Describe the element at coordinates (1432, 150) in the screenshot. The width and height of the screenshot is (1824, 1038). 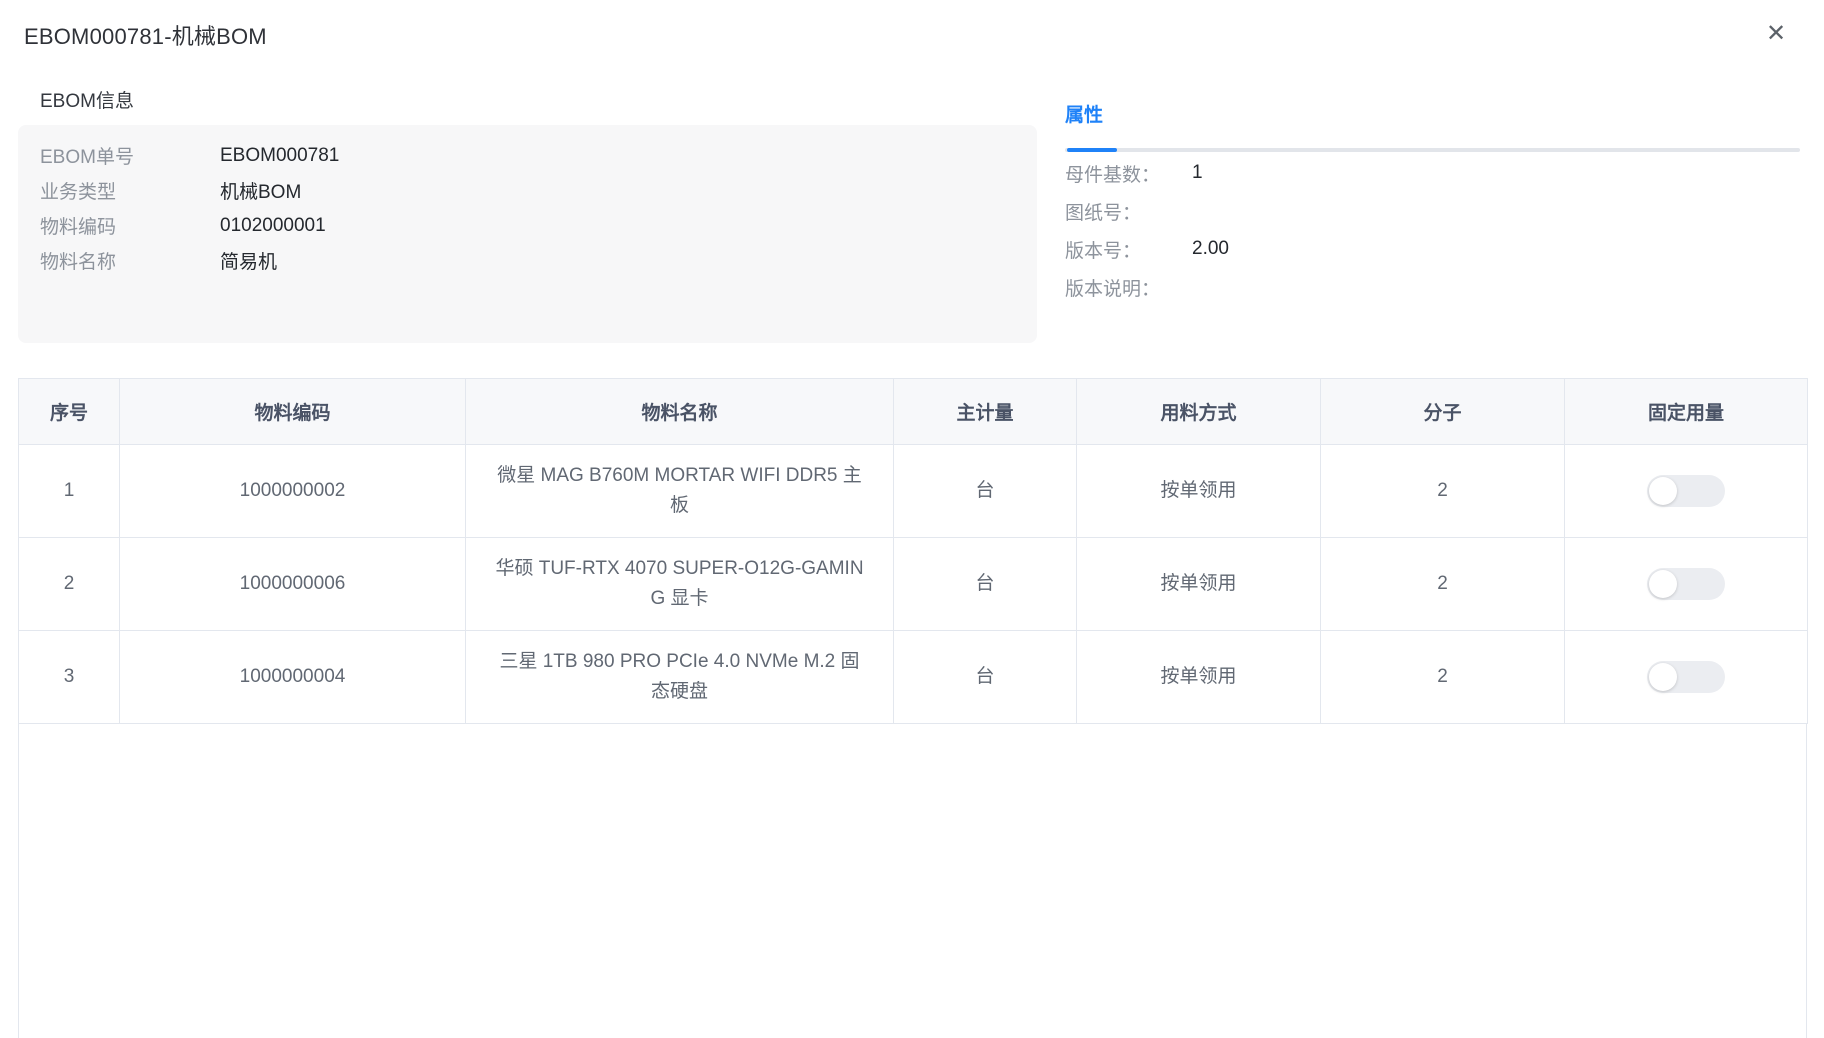
I see `tab-rail` at that location.